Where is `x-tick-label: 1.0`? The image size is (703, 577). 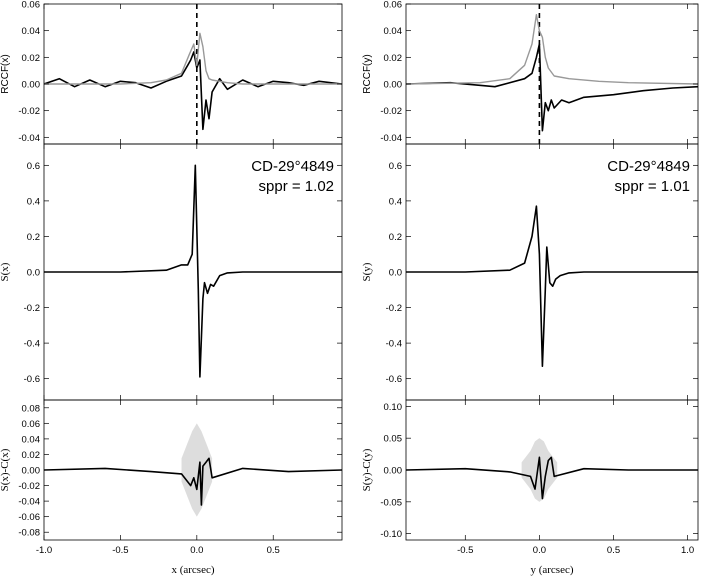
x-tick-label: 1.0 is located at coordinates (687, 550).